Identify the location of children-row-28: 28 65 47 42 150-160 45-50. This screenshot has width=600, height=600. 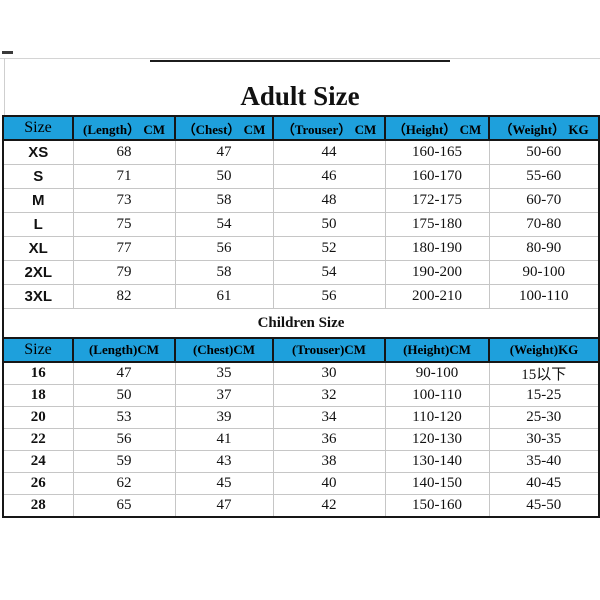
(301, 506).